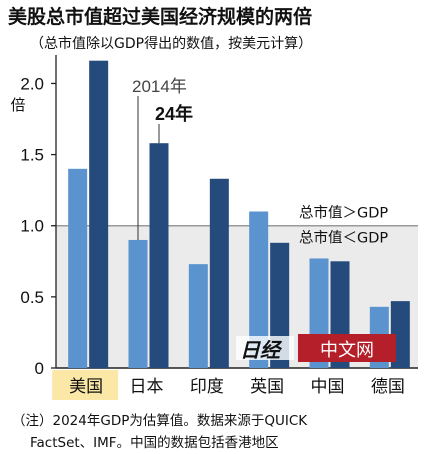 Image resolution: width=425 pixels, height=454 pixels. What do you see at coordinates (32, 155) in the screenshot?
I see `y-tick-label: 1.5` at bounding box center [32, 155].